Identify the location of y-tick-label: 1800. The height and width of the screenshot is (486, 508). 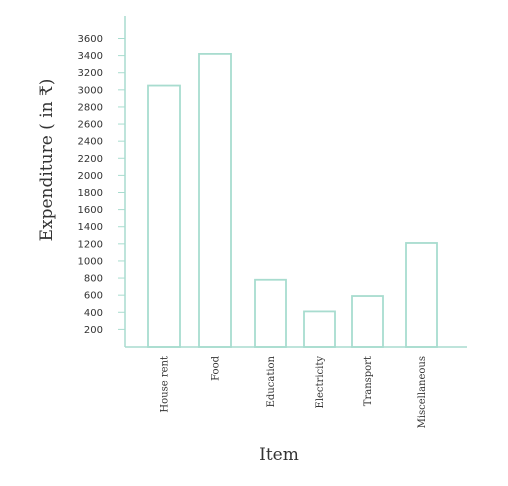
(90, 193).